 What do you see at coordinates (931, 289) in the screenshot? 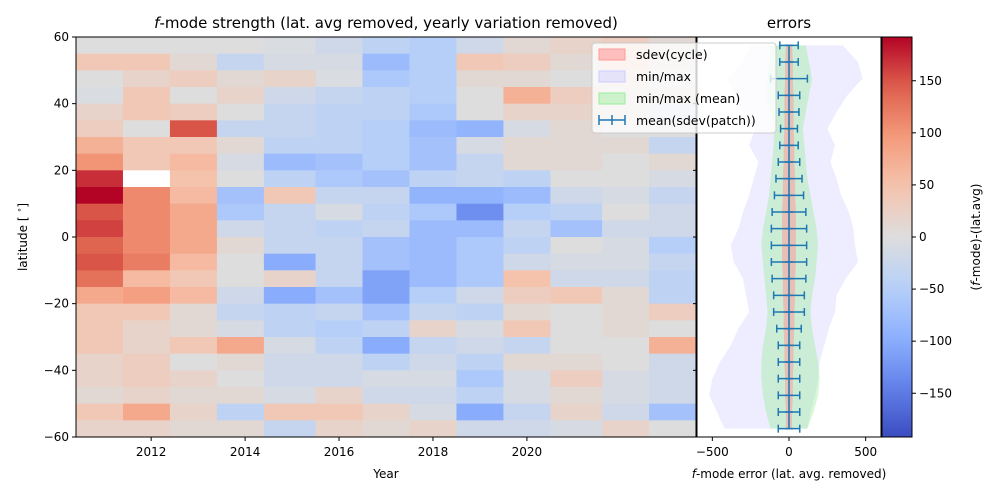
I see `colorbar-tick-label: −50` at bounding box center [931, 289].